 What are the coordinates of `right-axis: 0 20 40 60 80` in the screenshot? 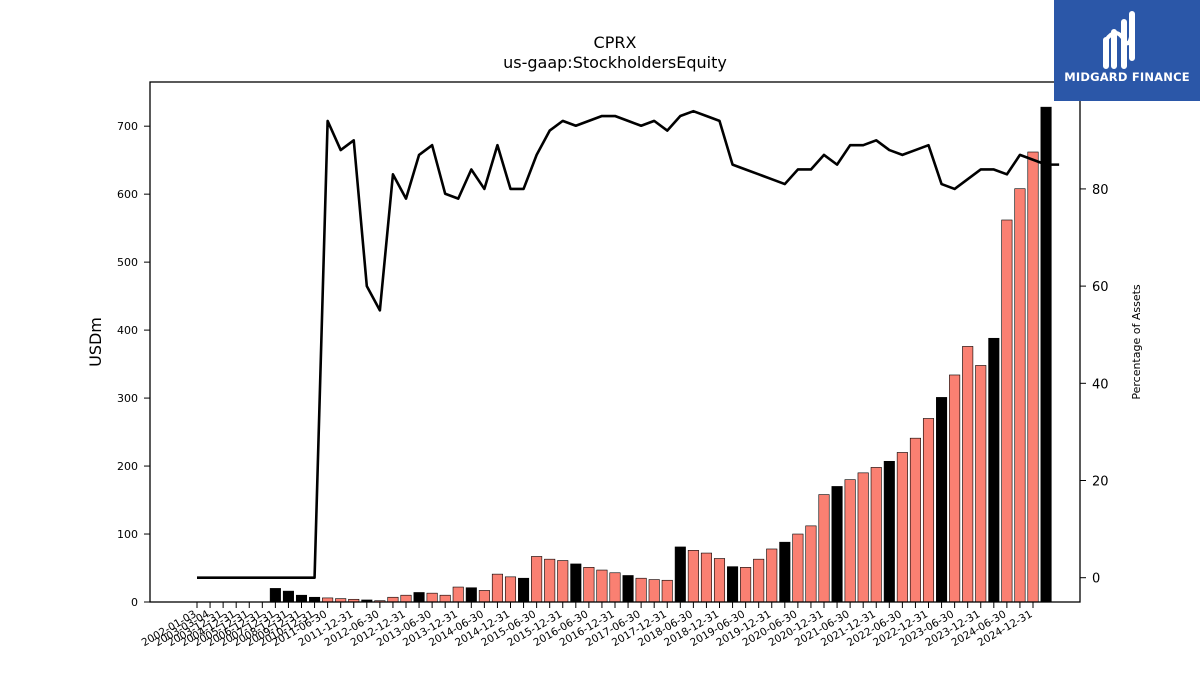 It's located at (1094, 385).